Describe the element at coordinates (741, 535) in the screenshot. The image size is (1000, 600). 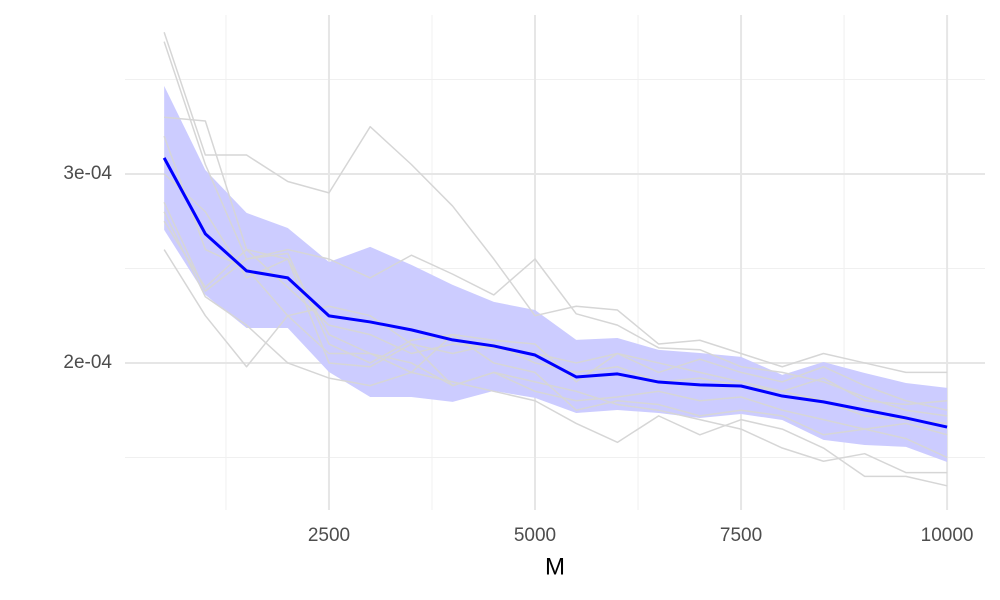
I see `x-tick-label: 7500` at that location.